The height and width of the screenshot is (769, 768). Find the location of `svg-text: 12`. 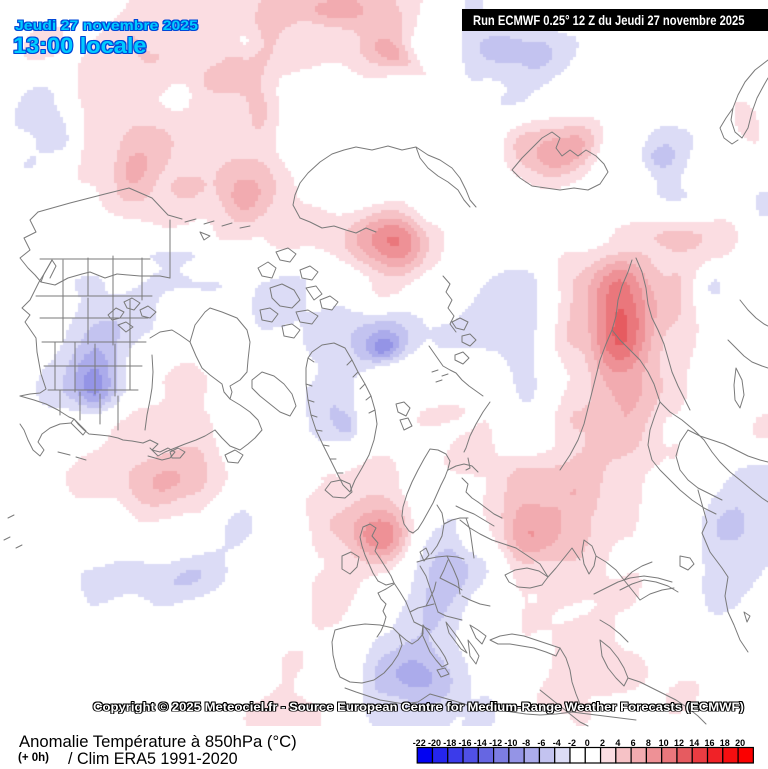

svg-text: 12 is located at coordinates (679, 743).